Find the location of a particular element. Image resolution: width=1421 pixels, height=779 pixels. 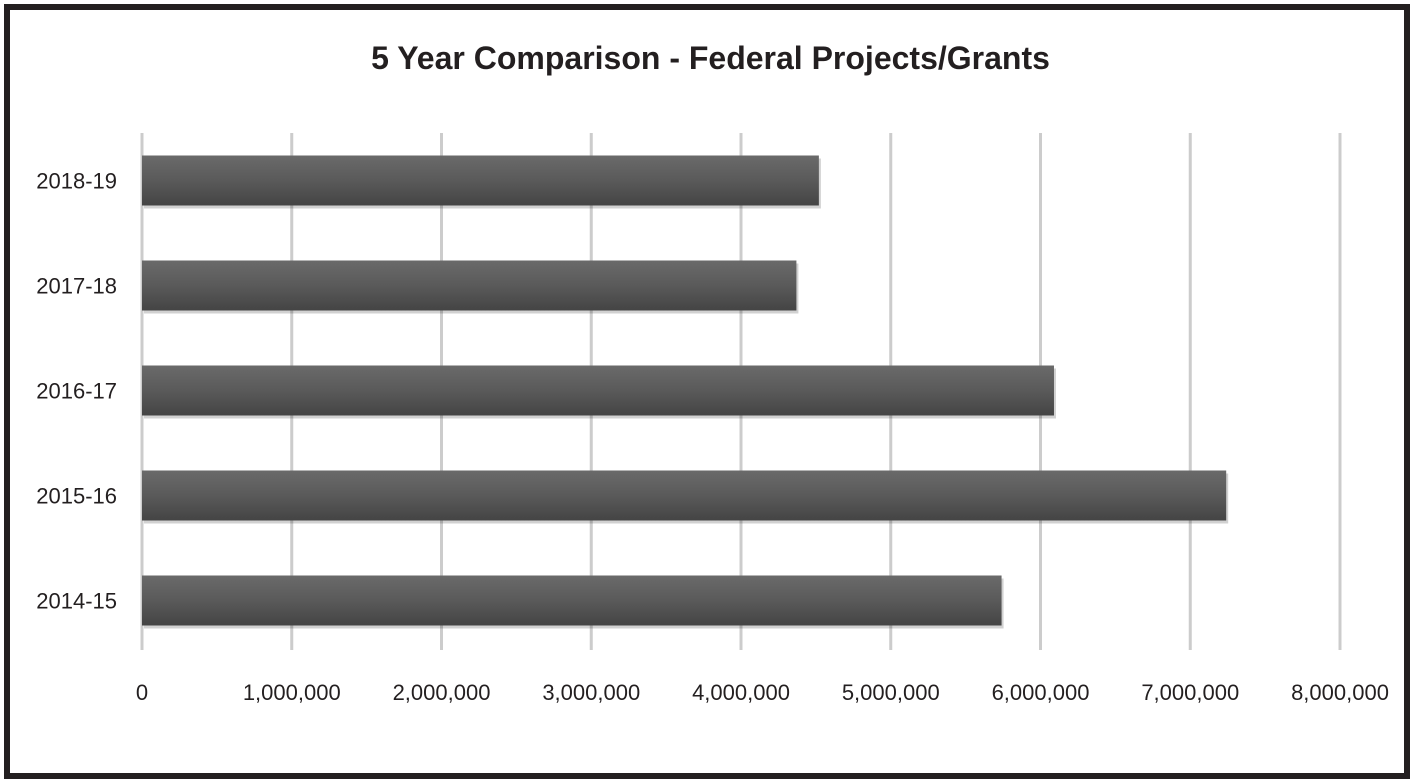

category-label: 2016-17 is located at coordinates (76, 391).